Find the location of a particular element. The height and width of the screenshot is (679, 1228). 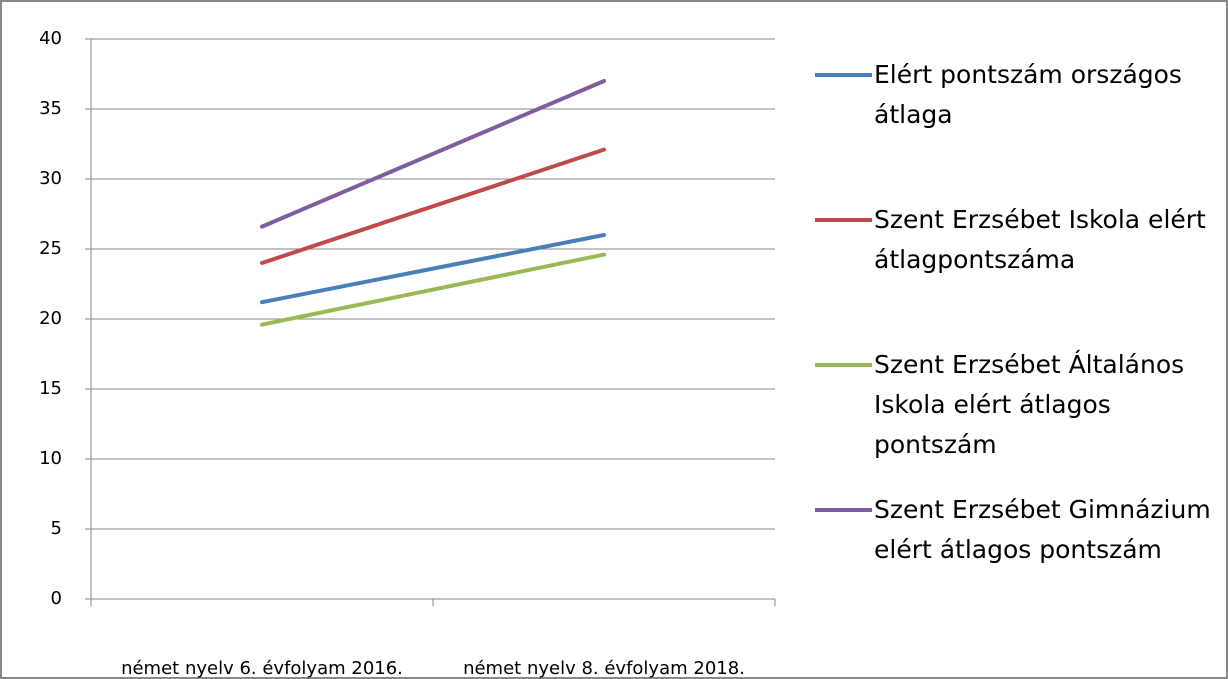

y-tick-label: 0 is located at coordinates (56, 598).